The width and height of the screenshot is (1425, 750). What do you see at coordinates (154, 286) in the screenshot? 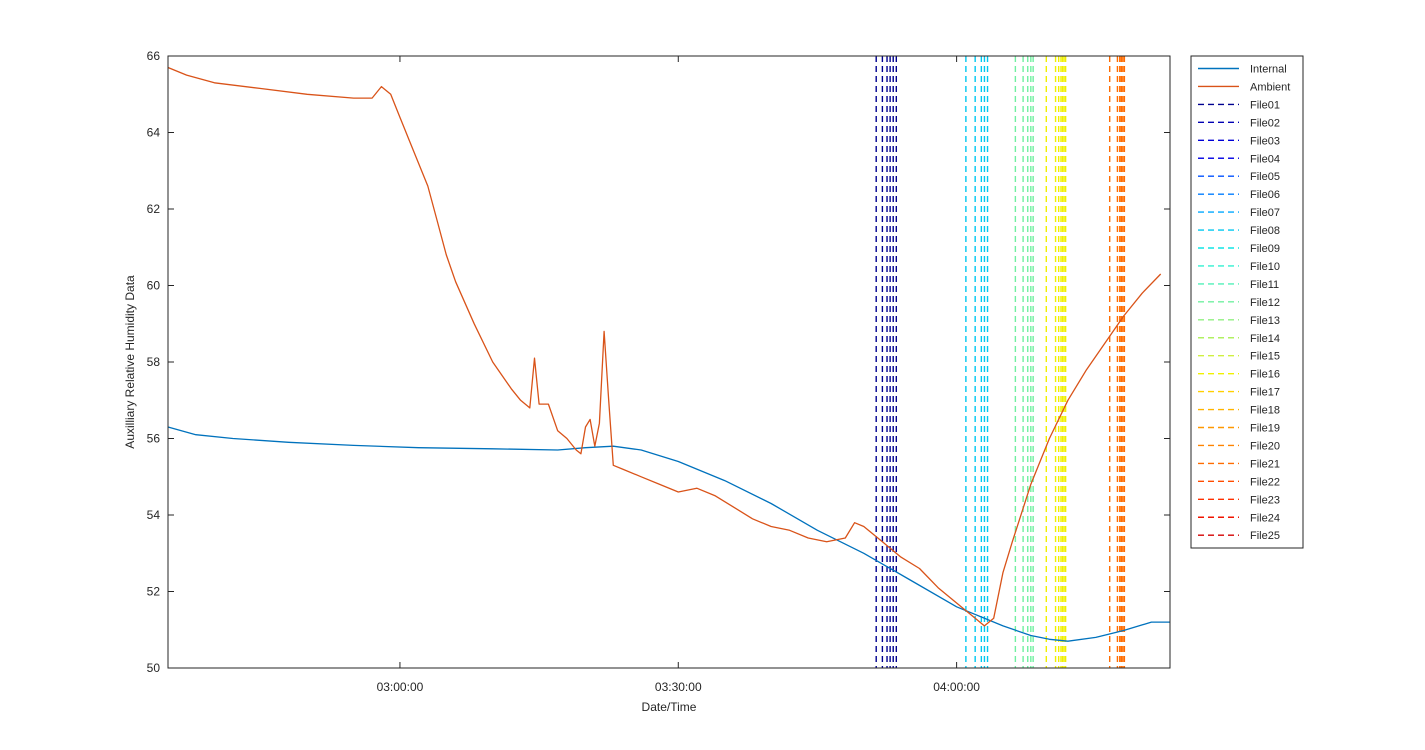
I see `y-tick-label: 60` at bounding box center [154, 286].